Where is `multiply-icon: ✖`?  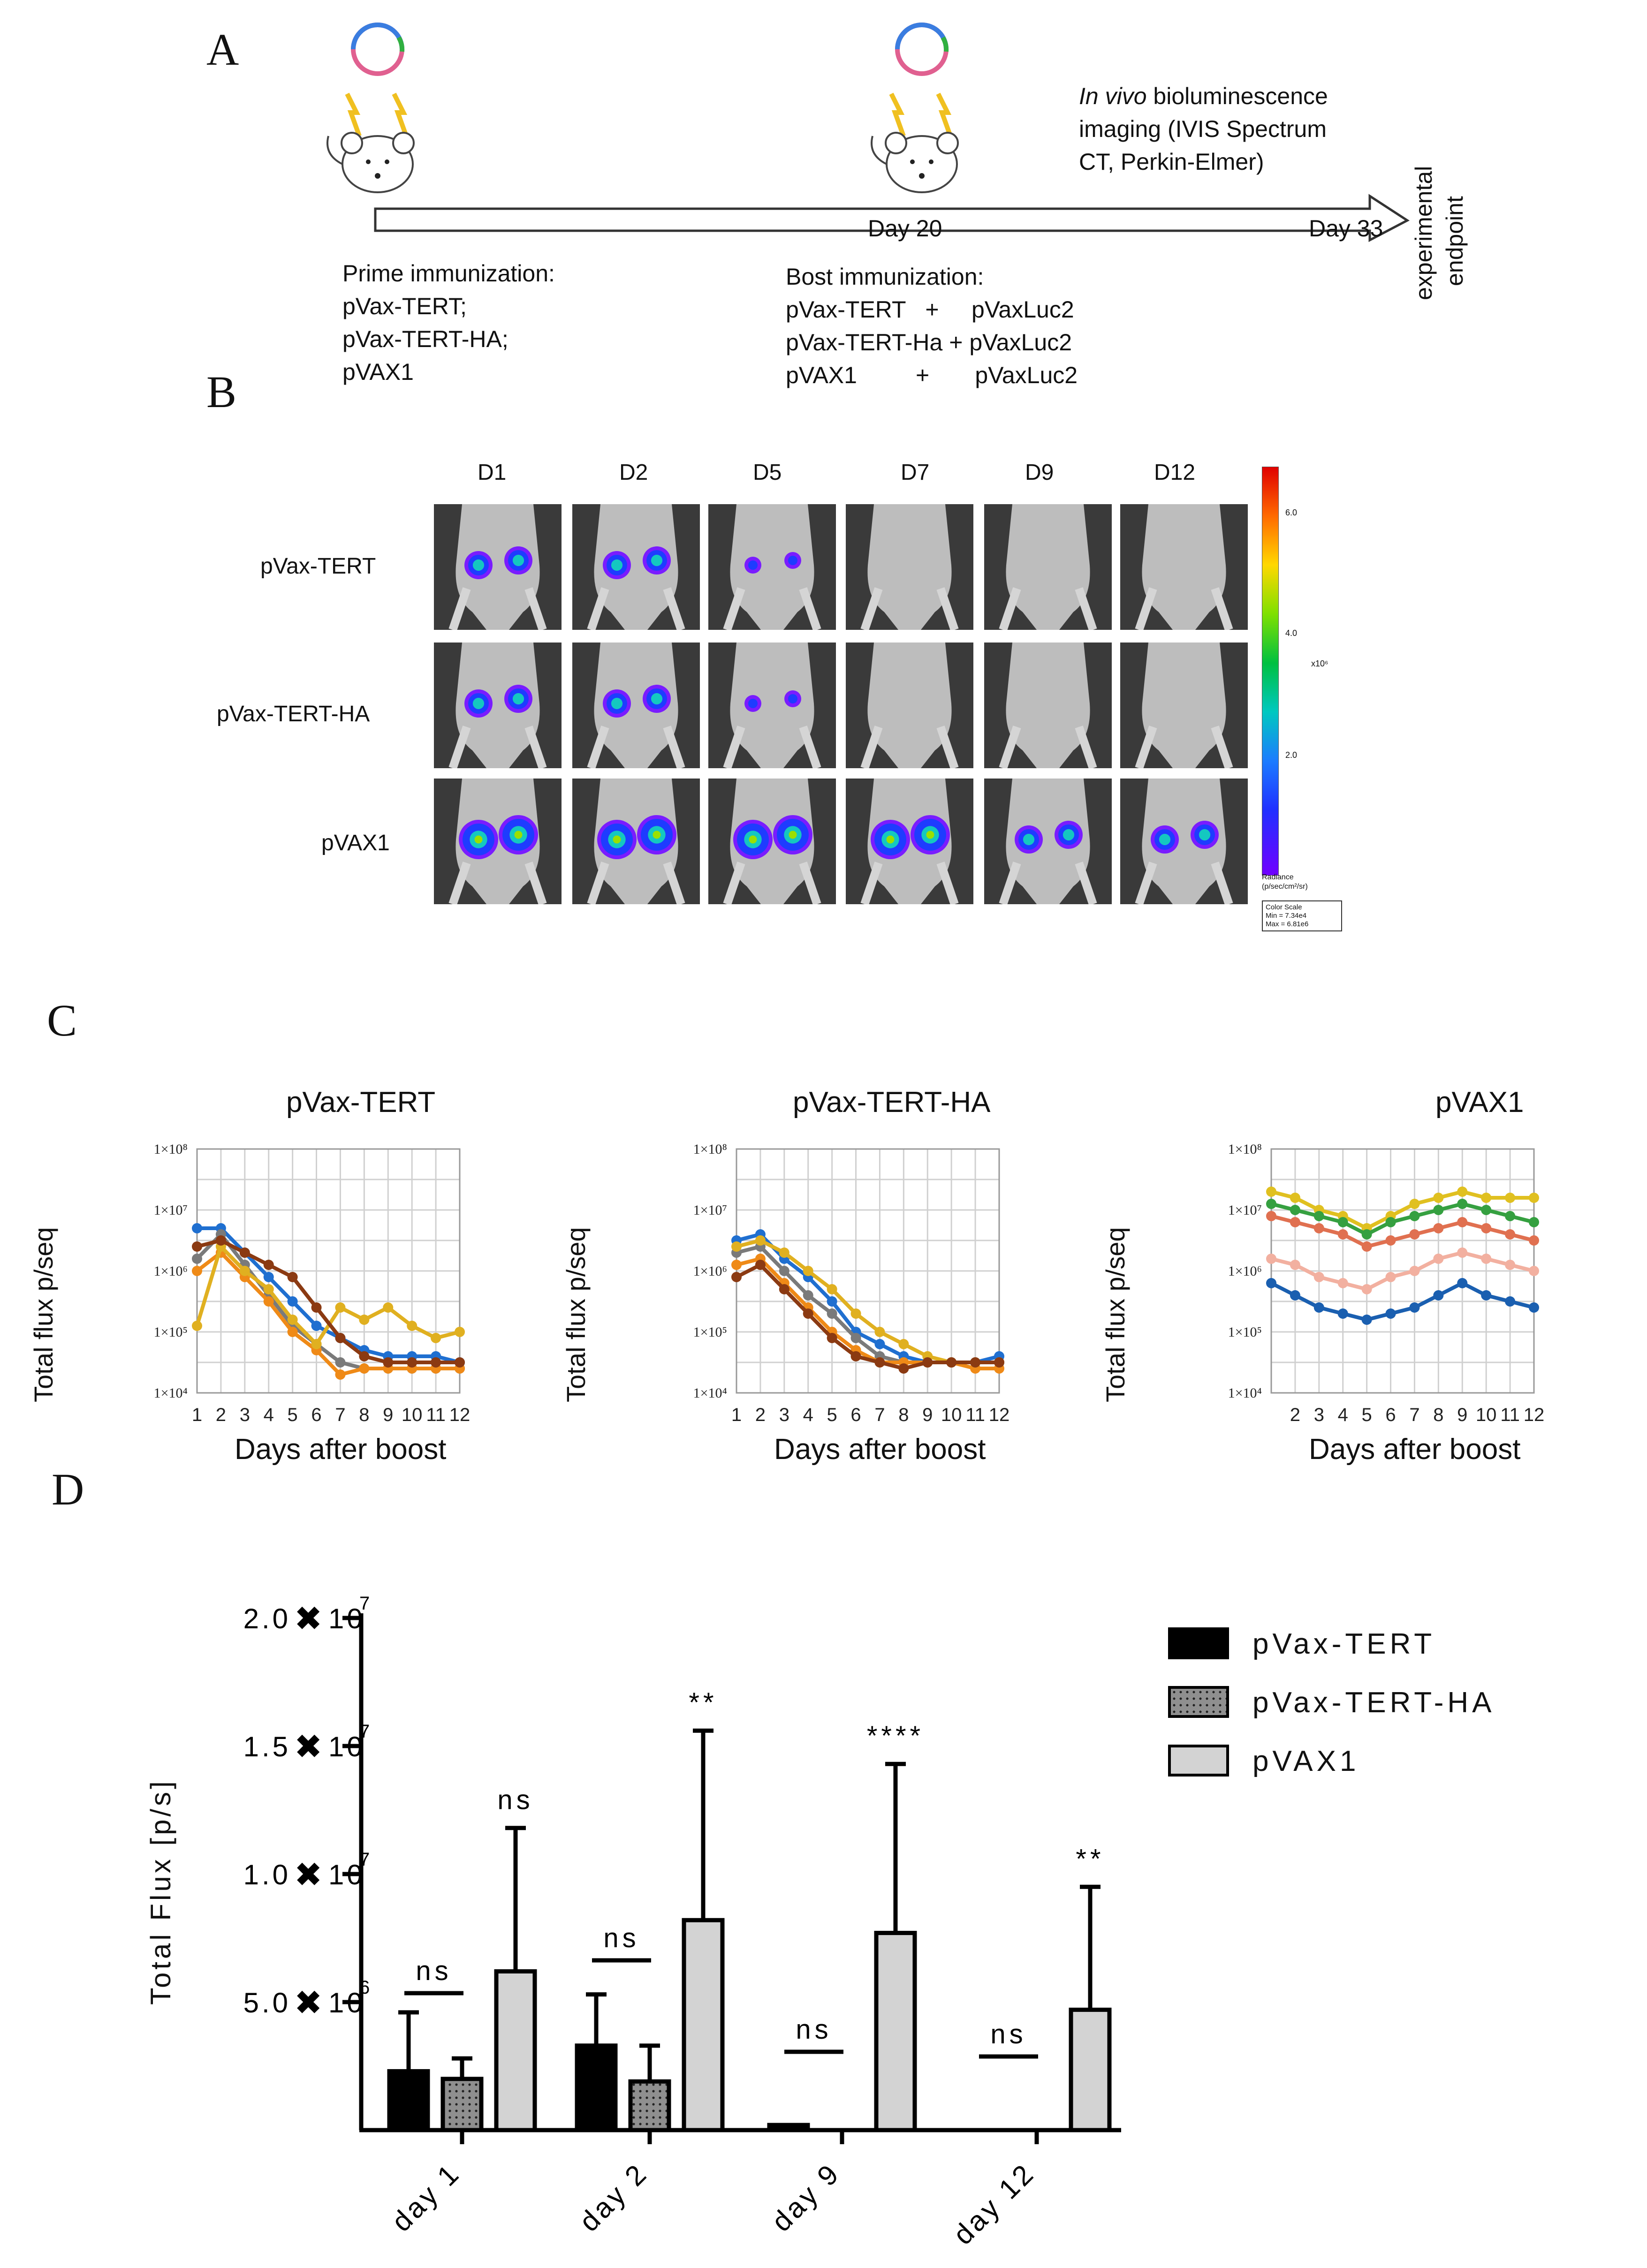 multiply-icon: ✖ is located at coordinates (308, 1875).